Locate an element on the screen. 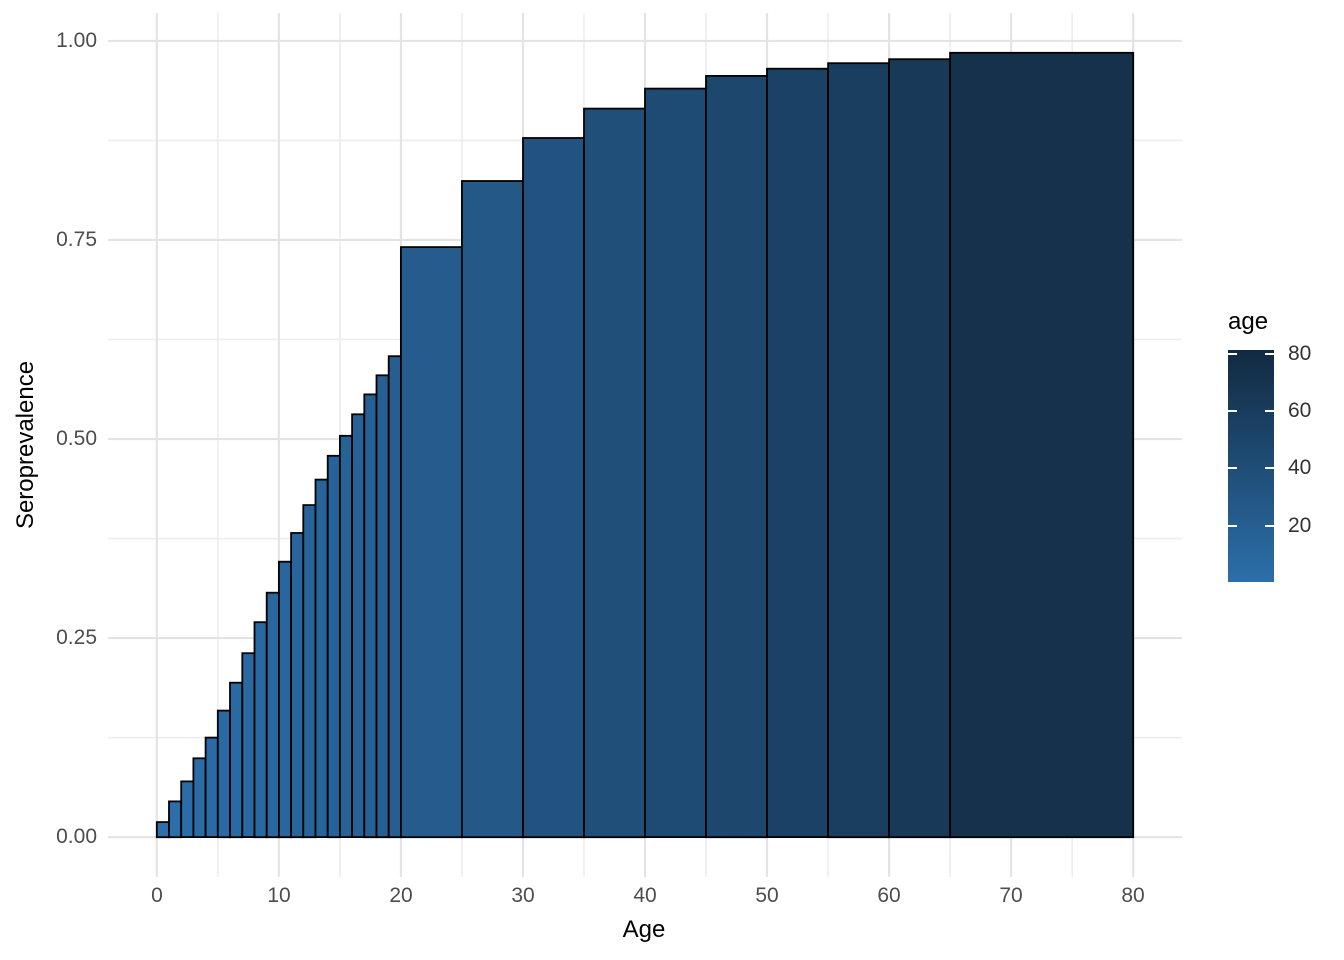  legend-colorbar is located at coordinates (1251, 466).